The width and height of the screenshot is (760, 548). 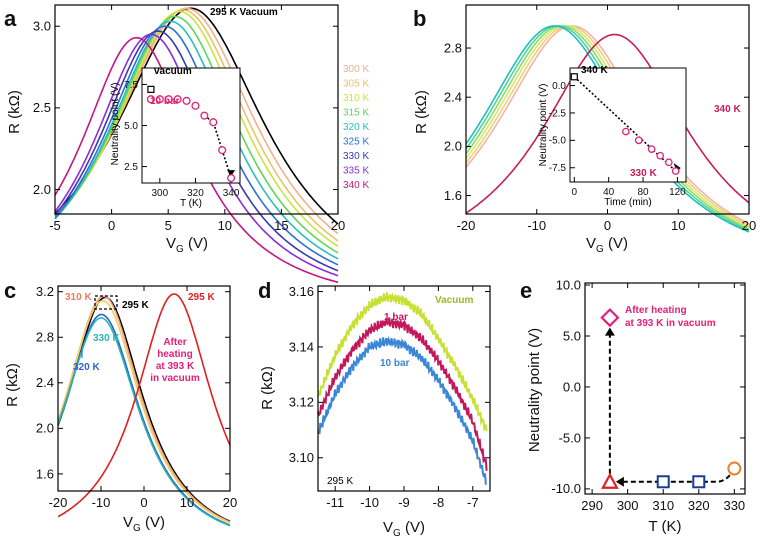 I want to click on panel-c-y-ticks: 1.6 2.0 2.4 2.8 3.2, so click(x=133, y=382).